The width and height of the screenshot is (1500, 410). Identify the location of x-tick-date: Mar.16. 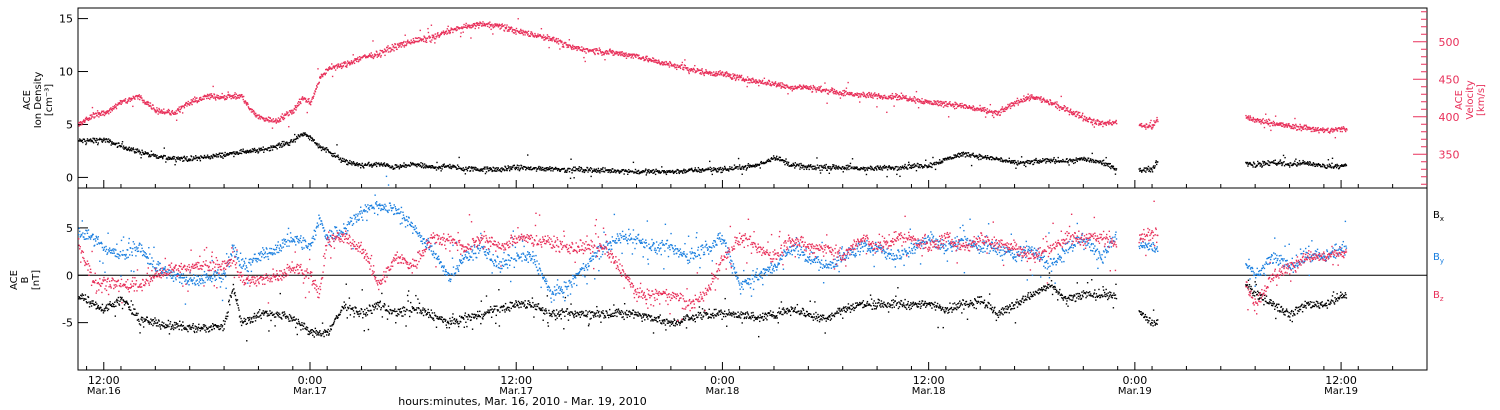
(104, 391).